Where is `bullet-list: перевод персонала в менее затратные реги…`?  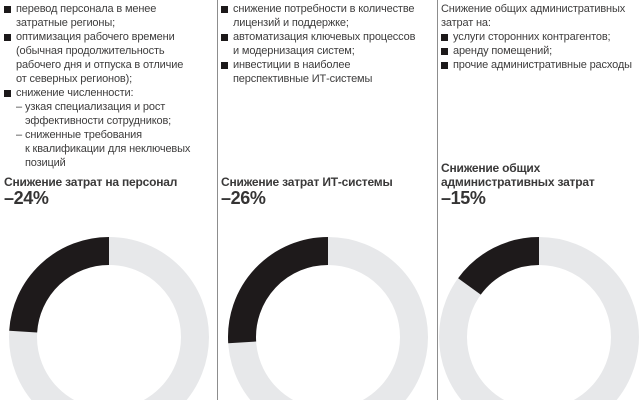 bullet-list: перевод персонала в менее затратные реги… is located at coordinates (108, 86).